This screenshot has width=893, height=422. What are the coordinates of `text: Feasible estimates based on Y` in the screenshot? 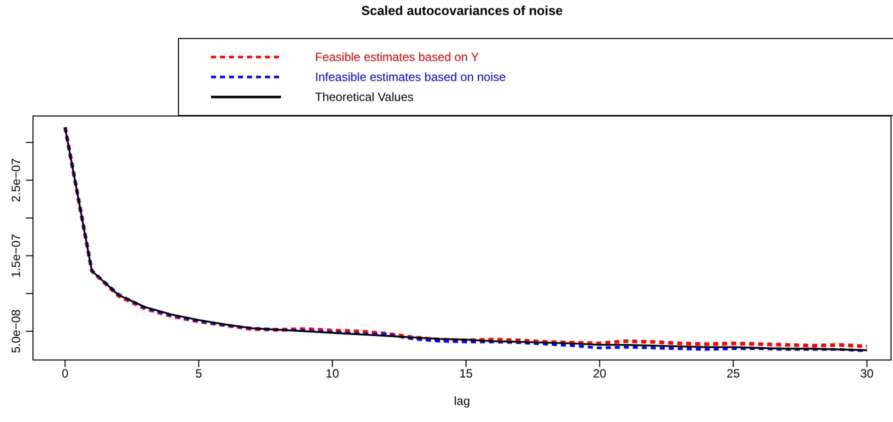 It's located at (397, 57).